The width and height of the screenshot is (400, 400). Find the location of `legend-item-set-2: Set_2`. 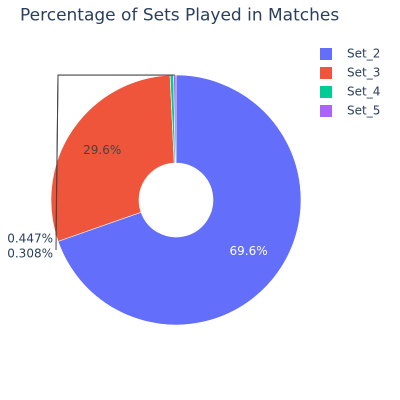

legend-item-set-2: Set_2 is located at coordinates (350, 54).